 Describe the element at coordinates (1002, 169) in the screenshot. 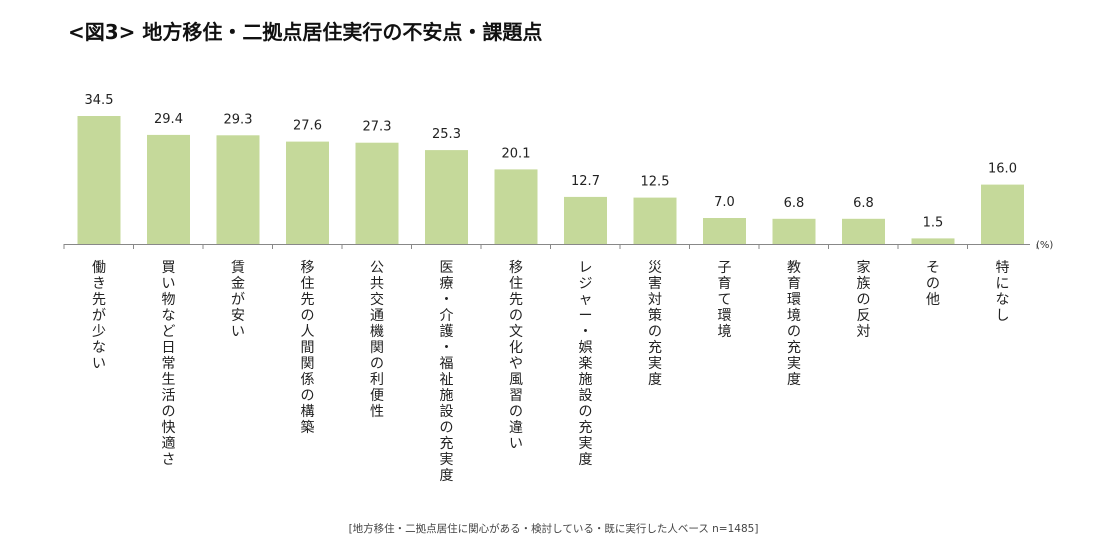

I see `value-label-13: 16.0` at that location.